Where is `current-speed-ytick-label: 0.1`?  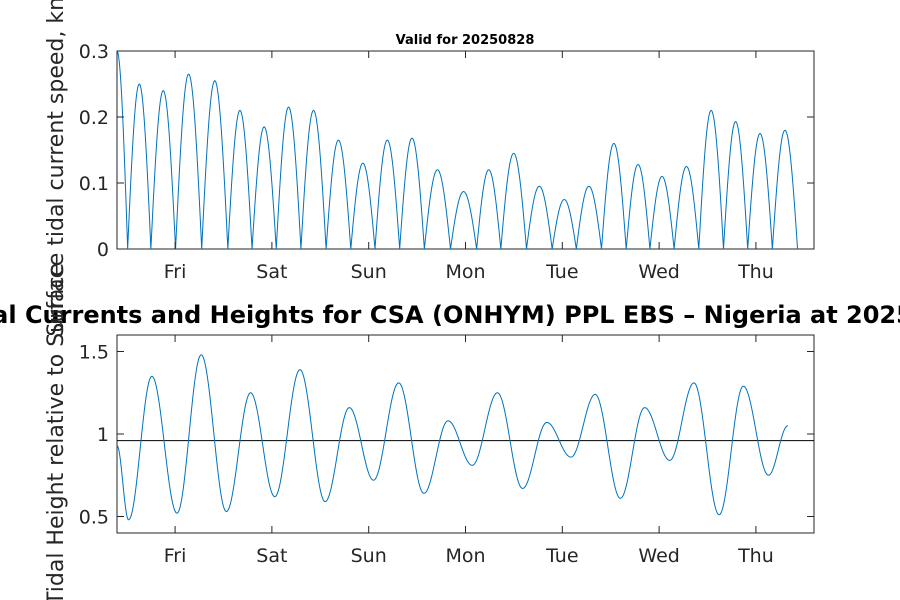
current-speed-ytick-label: 0.1 is located at coordinates (94, 184).